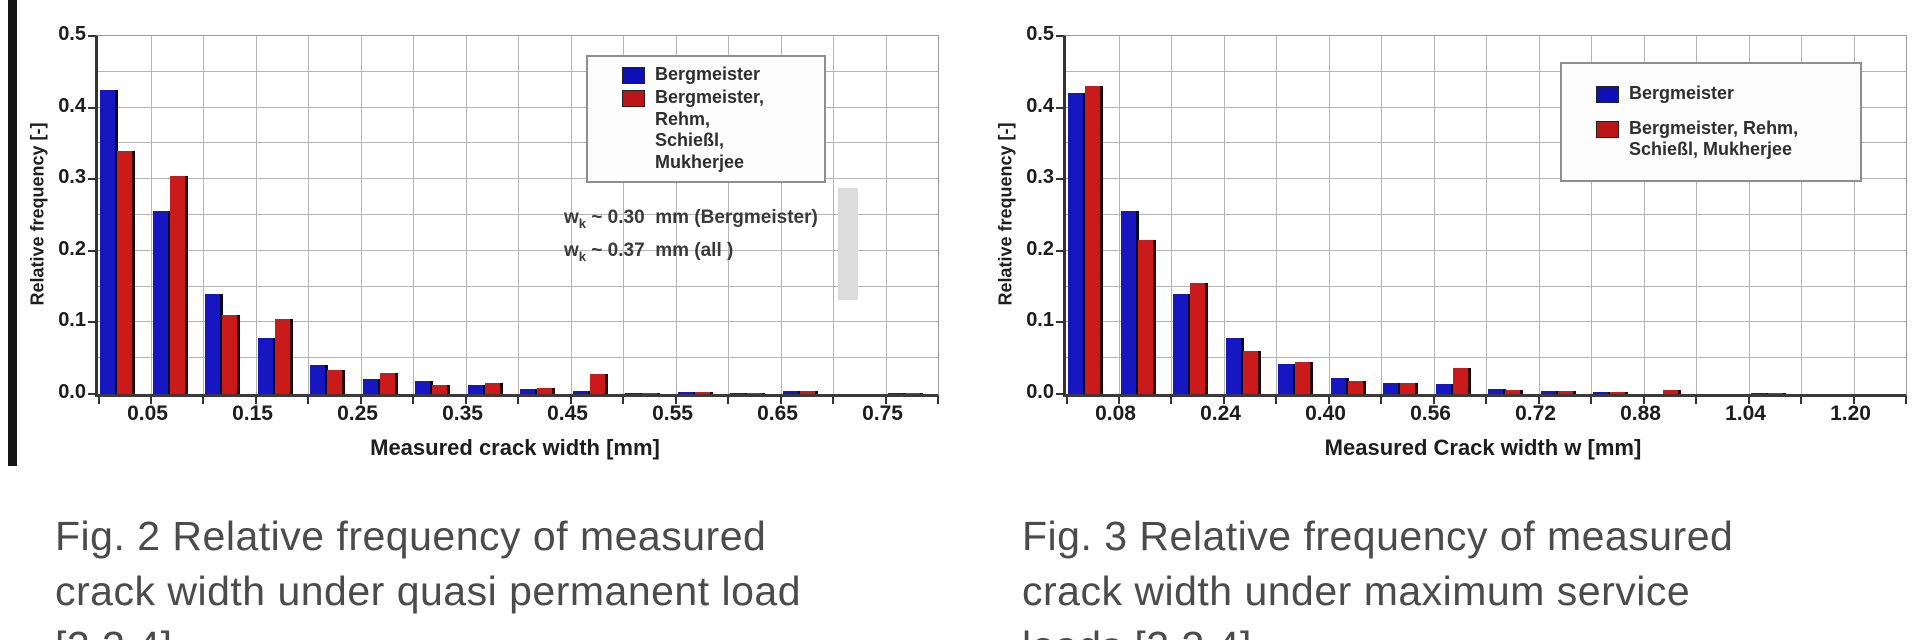 This screenshot has width=1920, height=640. I want to click on x-axis-title: Measured crack width [mm], so click(515, 447).